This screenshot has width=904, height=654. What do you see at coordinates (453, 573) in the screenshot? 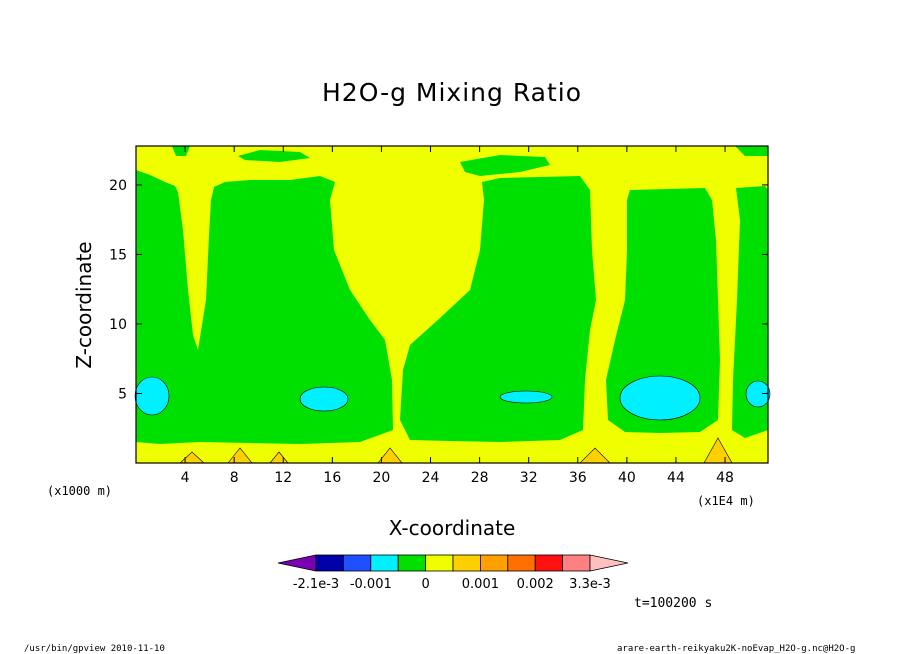
I see `colorbar: -2.1e-3 -0.001 0 0.001 0.002 3.3e-3` at bounding box center [453, 573].